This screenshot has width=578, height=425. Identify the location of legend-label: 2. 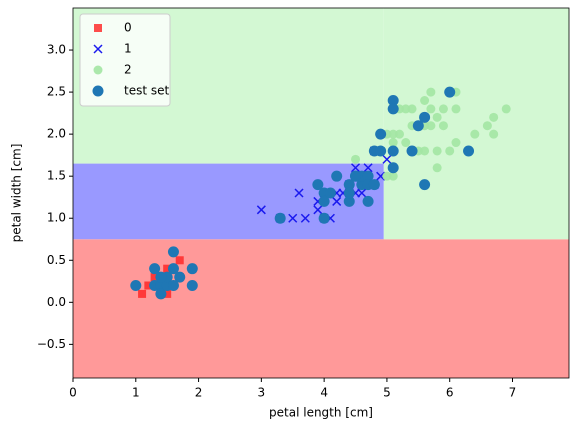
(128, 70).